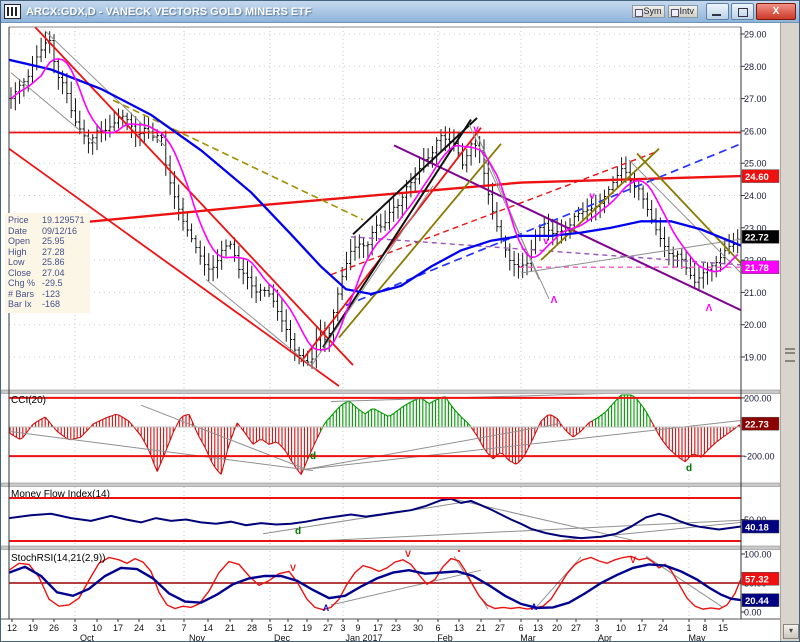 The image size is (800, 642). What do you see at coordinates (197, 637) in the screenshot?
I see `x-axis-month-label: Nov` at bounding box center [197, 637].